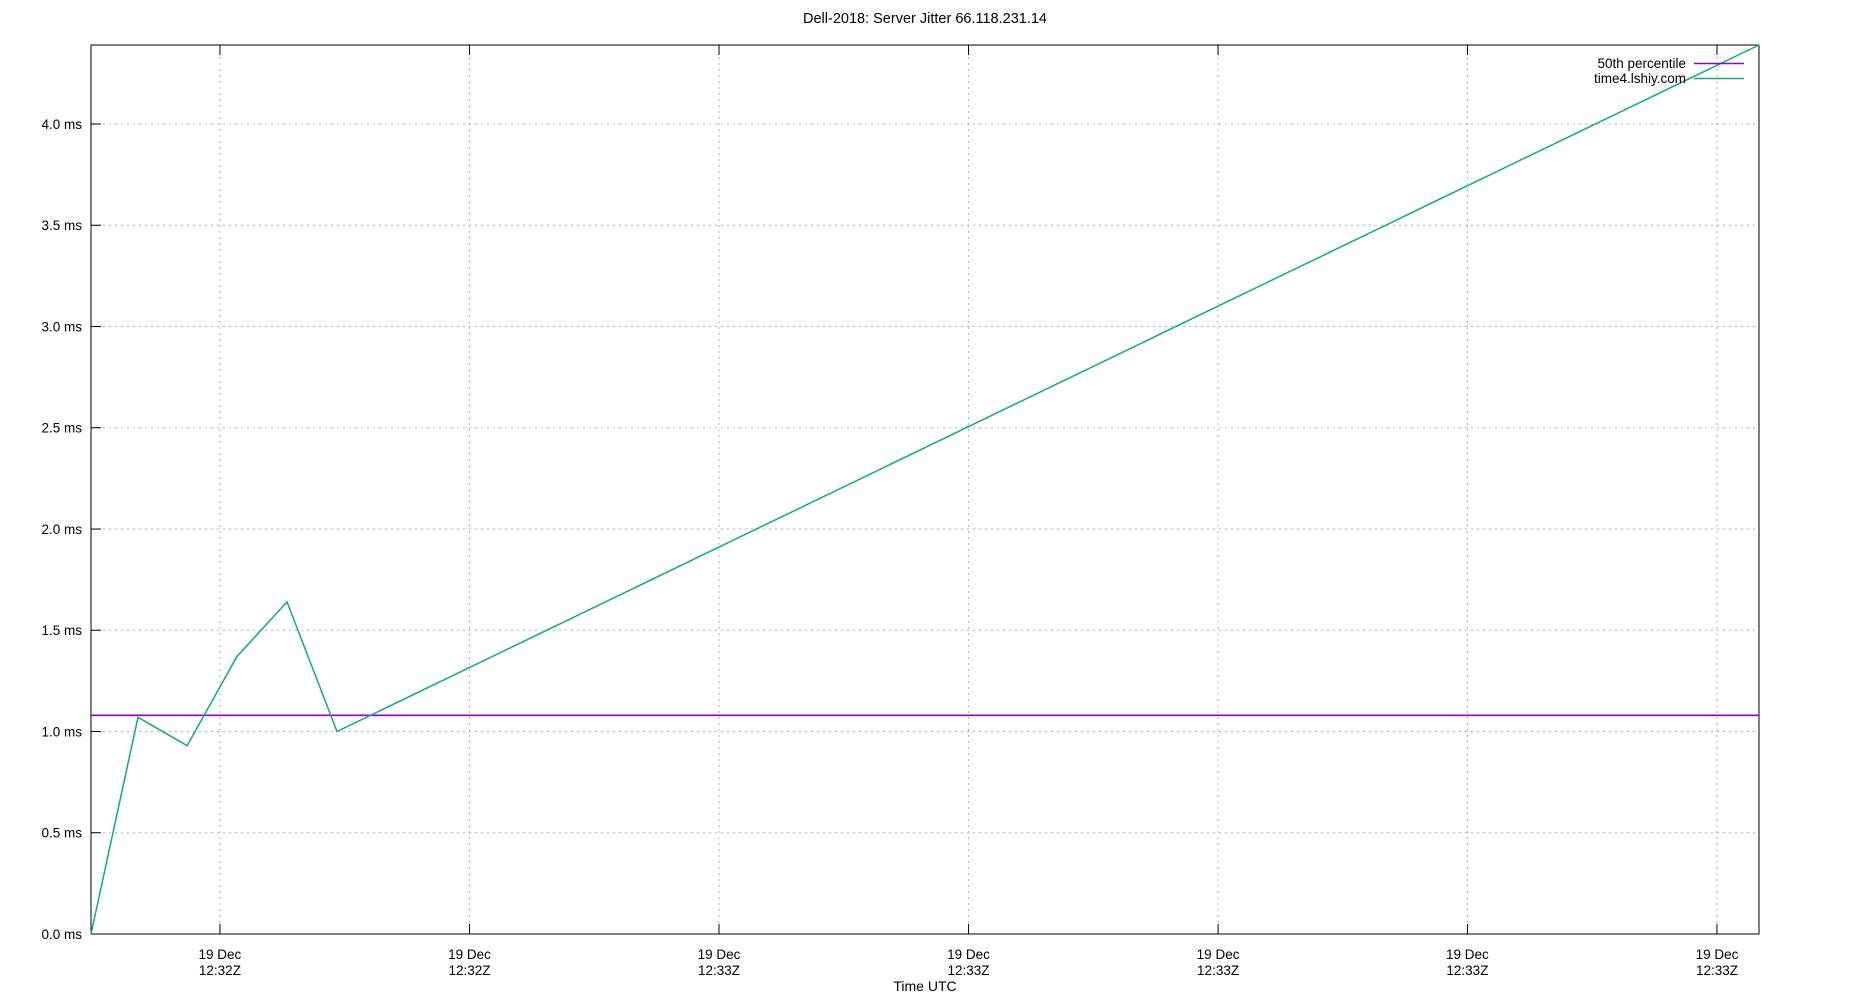 This screenshot has width=1850, height=1000. I want to click on y-tick-label: 4.0 ms, so click(61, 124).